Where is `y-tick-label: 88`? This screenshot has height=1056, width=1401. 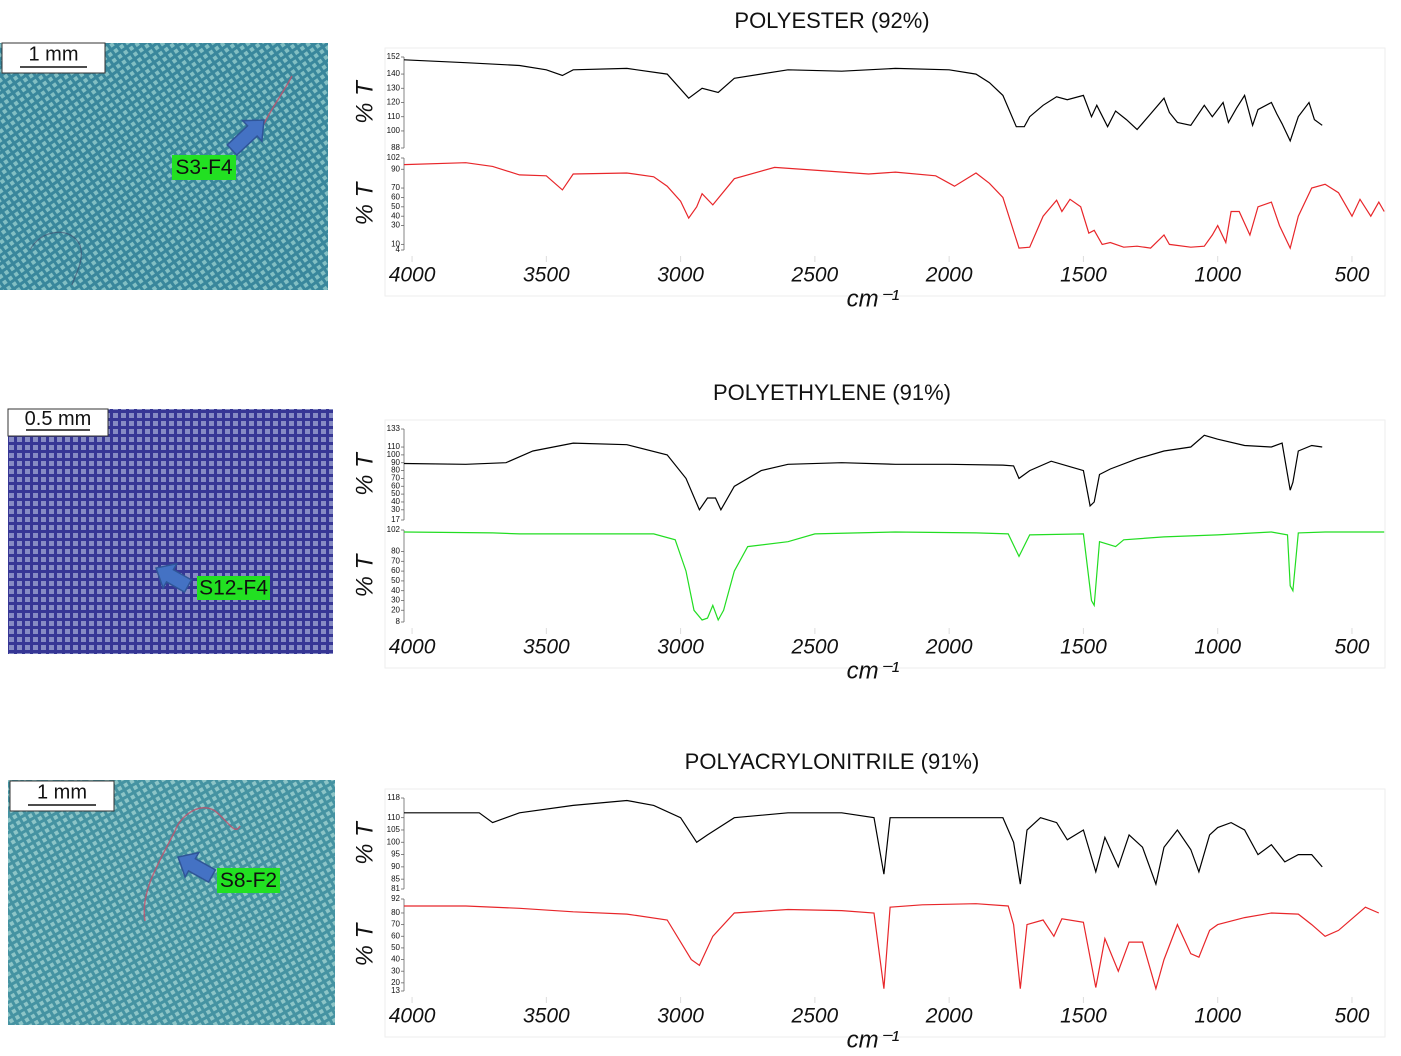
y-tick-label: 88 is located at coordinates (395, 147).